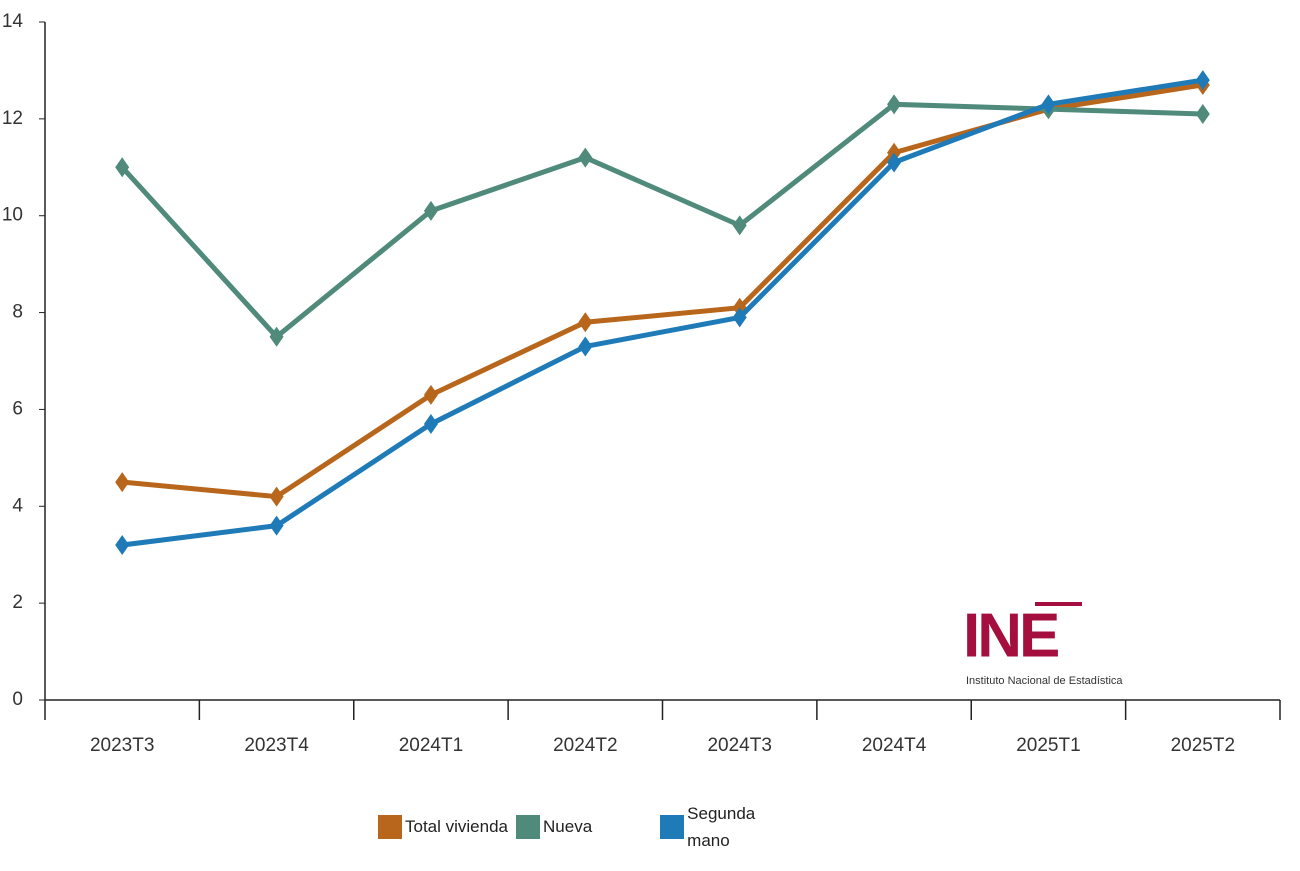 The width and height of the screenshot is (1300, 871). Describe the element at coordinates (12, 215) in the screenshot. I see `y-tick-label: 10` at that location.